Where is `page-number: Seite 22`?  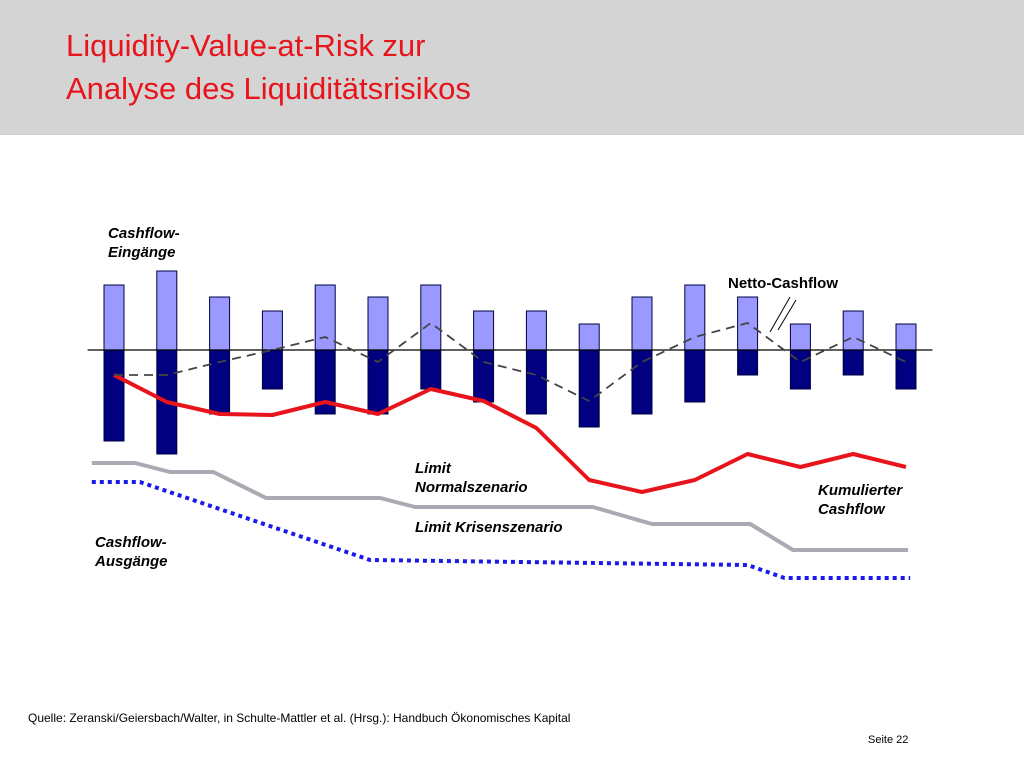 page-number: Seite 22 is located at coordinates (888, 740).